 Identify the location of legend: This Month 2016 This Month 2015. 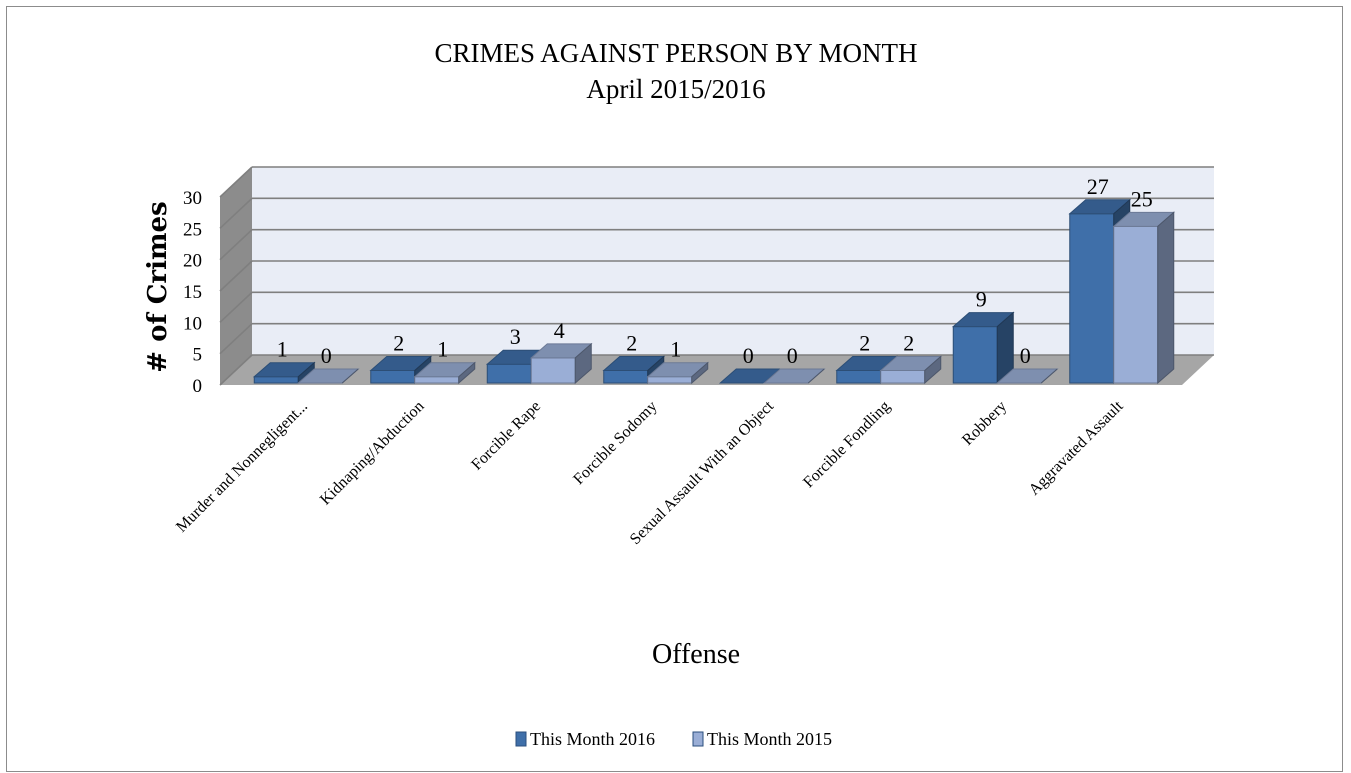
(673, 739).